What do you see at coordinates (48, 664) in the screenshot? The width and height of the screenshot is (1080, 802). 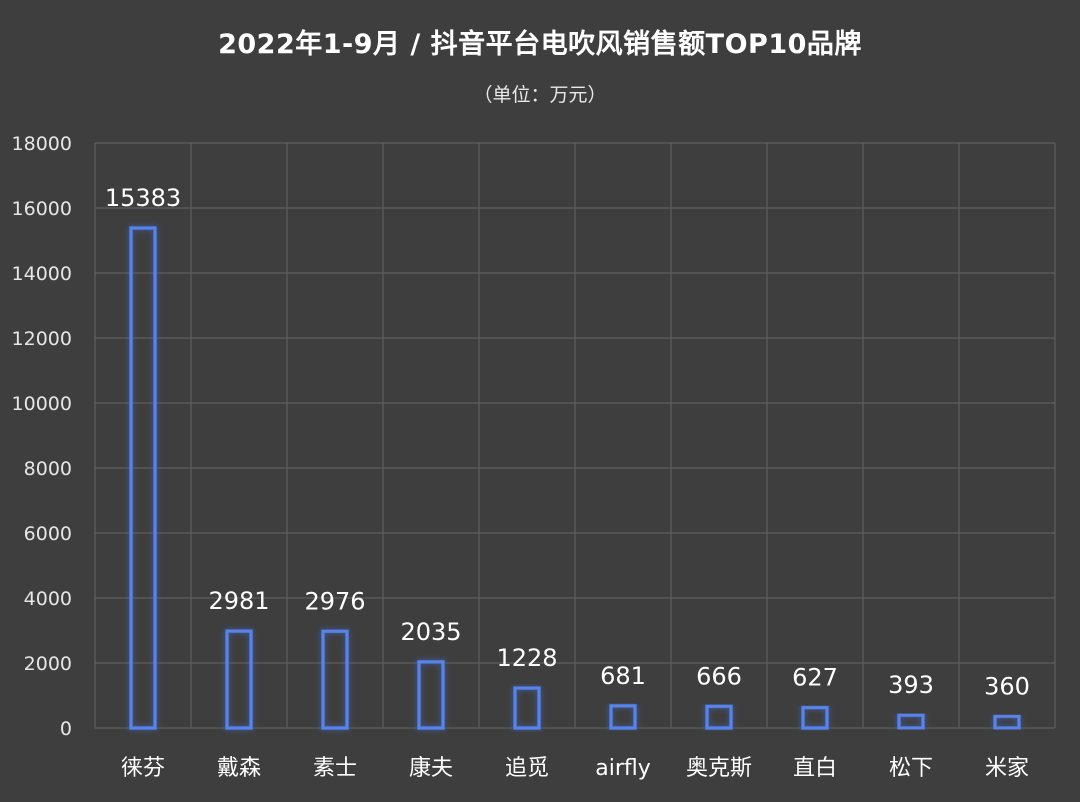 I see `y-tick-label: 2000` at bounding box center [48, 664].